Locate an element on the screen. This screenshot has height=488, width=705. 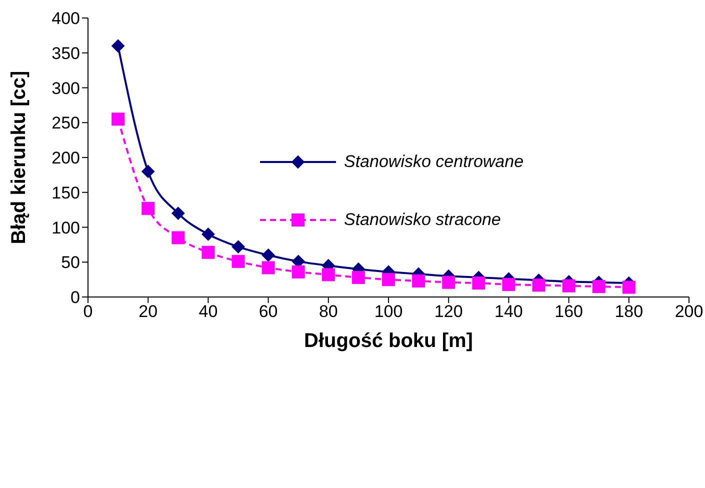
legend-label: Stanowisko centrowane is located at coordinates (434, 162).